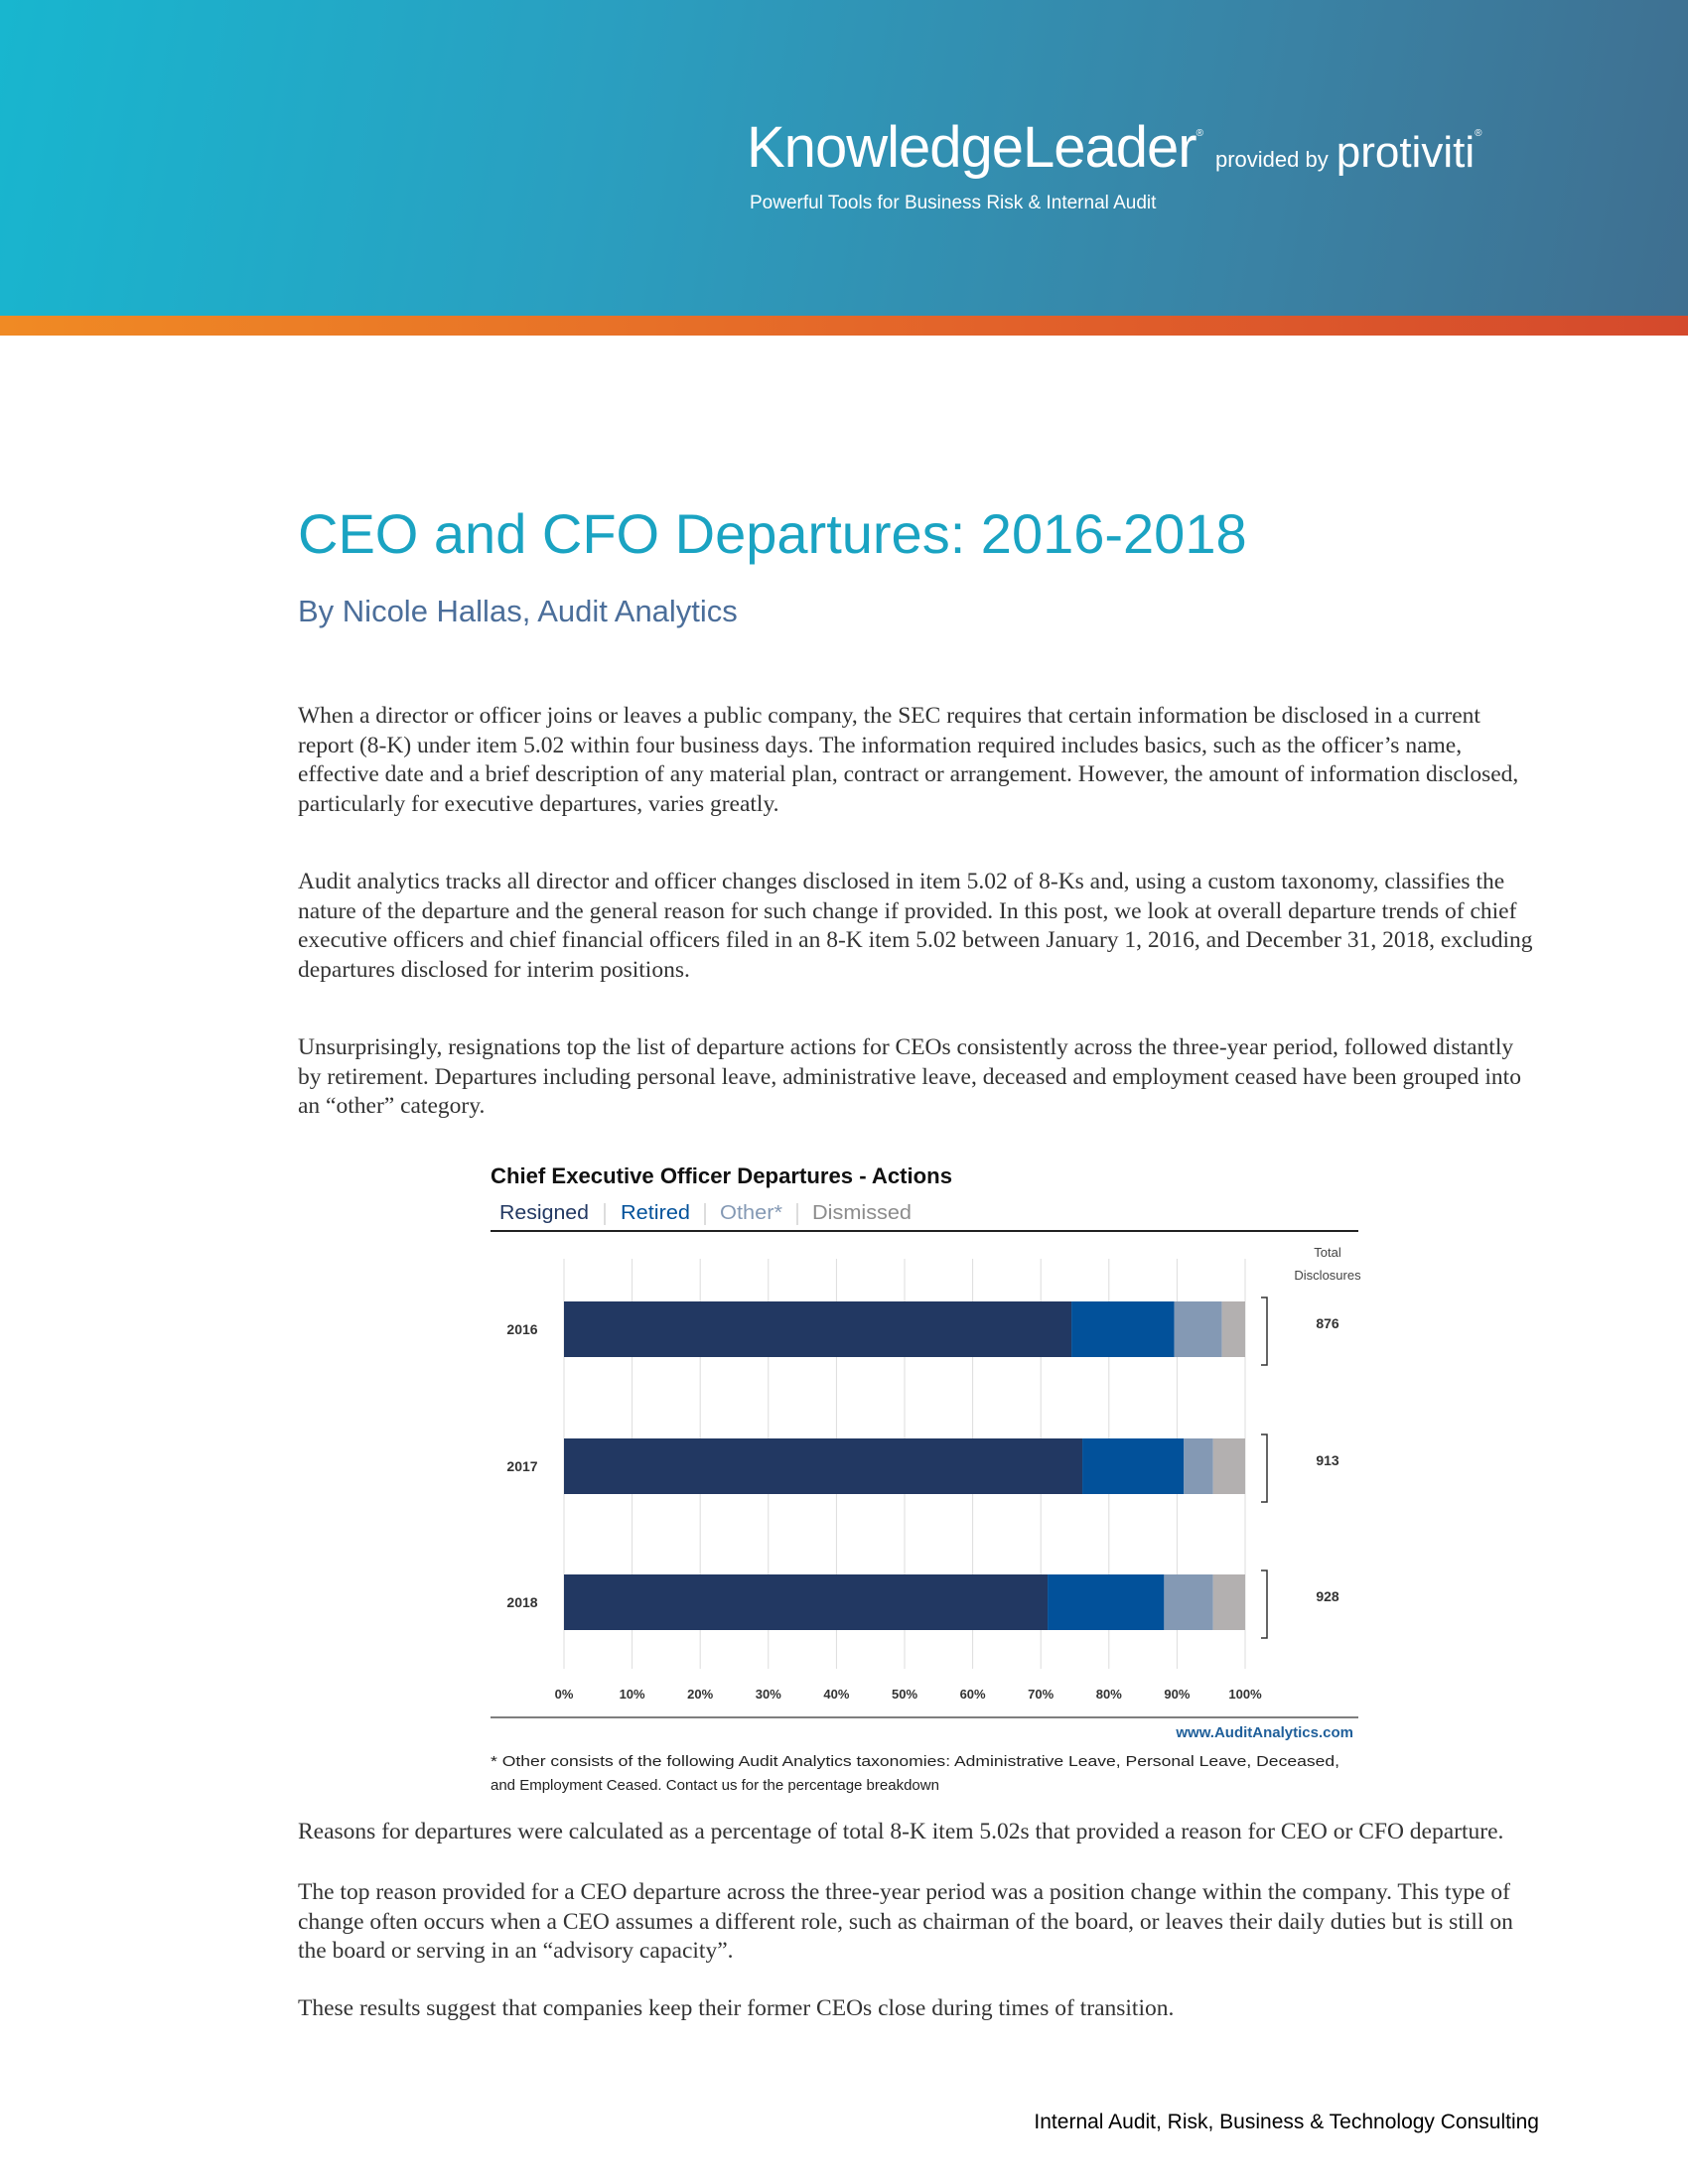 This screenshot has width=1688, height=2184. I want to click on x-tick-label: 100%, so click(1245, 1694).